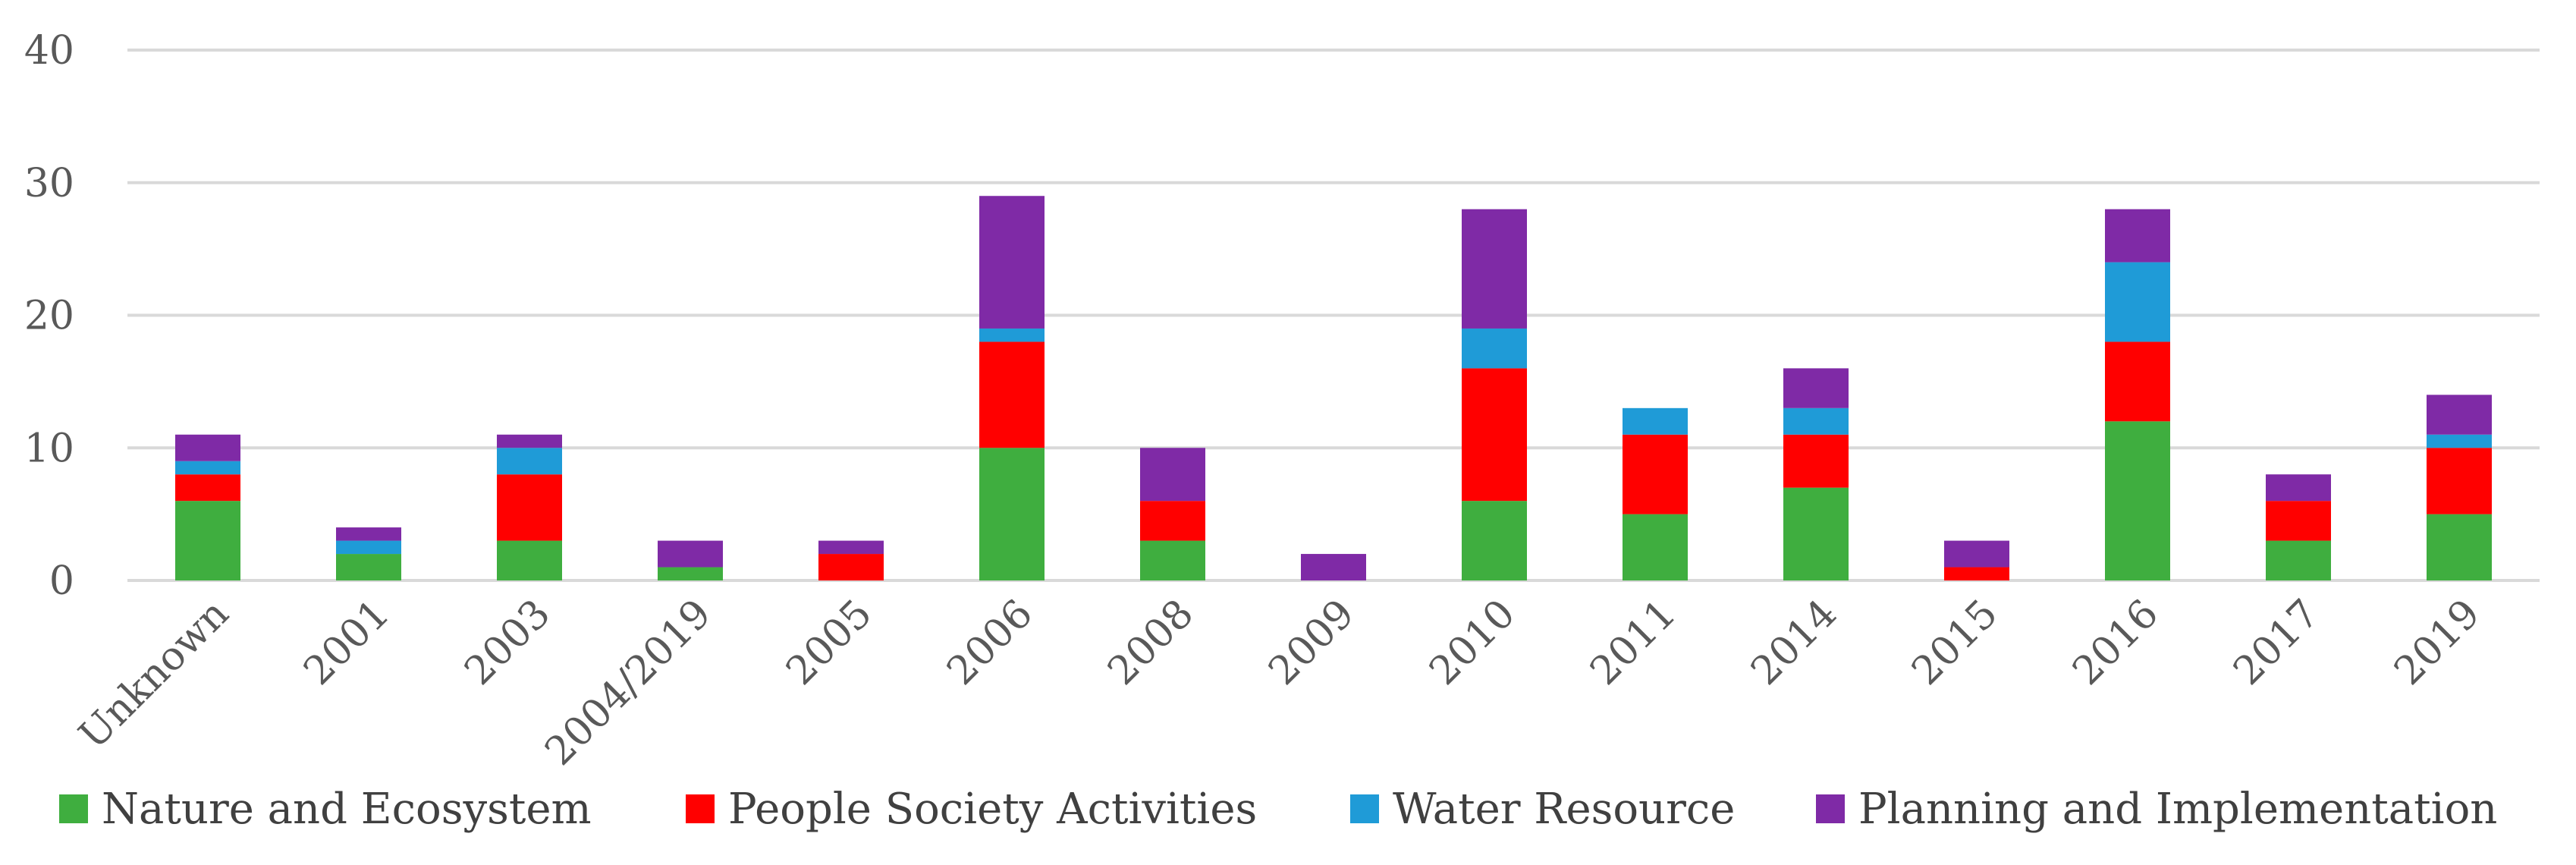 This screenshot has height=865, width=2576. What do you see at coordinates (690, 573) in the screenshot?
I see `bar-segment-nature-and-ecosystem-2004-2019` at bounding box center [690, 573].